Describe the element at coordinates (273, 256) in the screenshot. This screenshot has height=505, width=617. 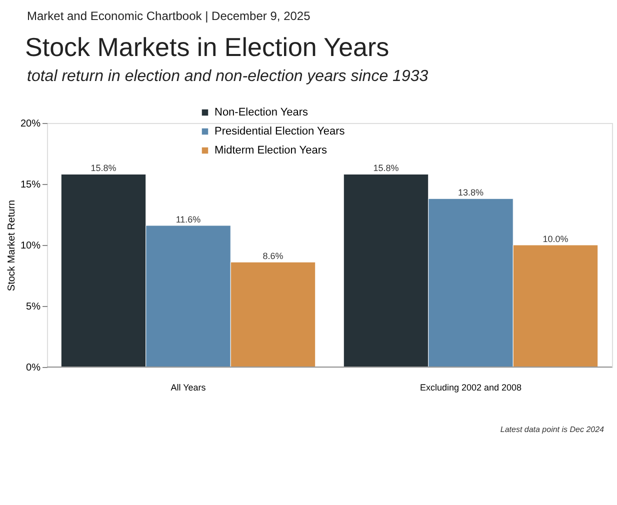
I see `data-label: 8.6%` at that location.